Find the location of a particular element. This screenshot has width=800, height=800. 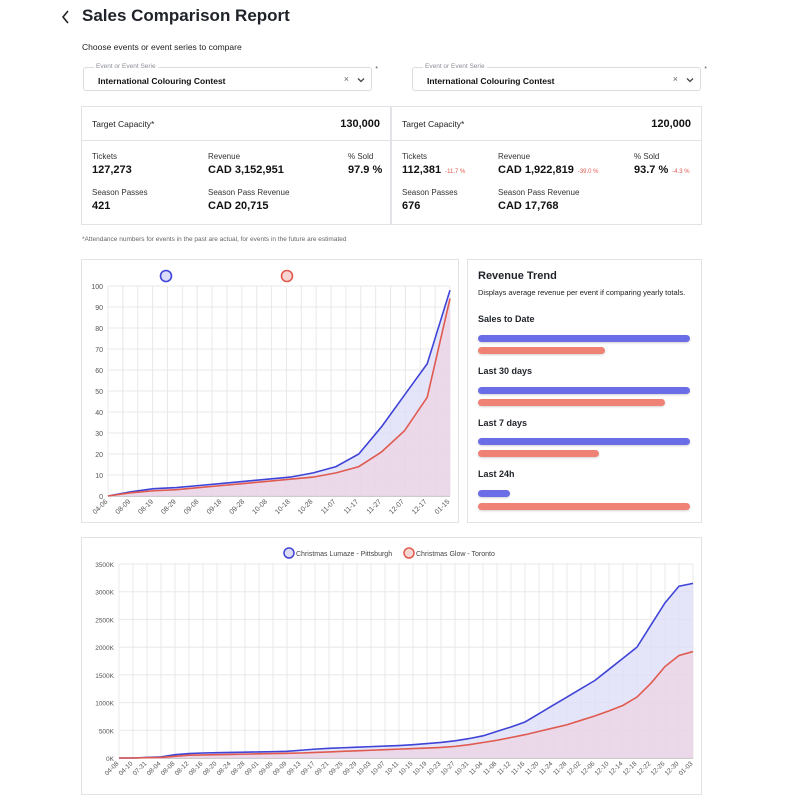

tickets-label: Tickets is located at coordinates (415, 156).